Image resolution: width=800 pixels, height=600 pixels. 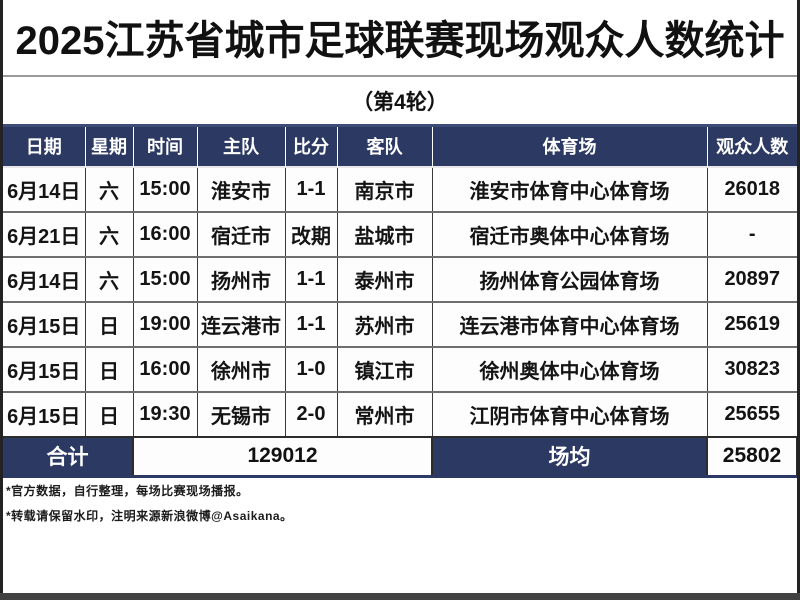 I want to click on table-cell: 苏州市, so click(x=384, y=323).